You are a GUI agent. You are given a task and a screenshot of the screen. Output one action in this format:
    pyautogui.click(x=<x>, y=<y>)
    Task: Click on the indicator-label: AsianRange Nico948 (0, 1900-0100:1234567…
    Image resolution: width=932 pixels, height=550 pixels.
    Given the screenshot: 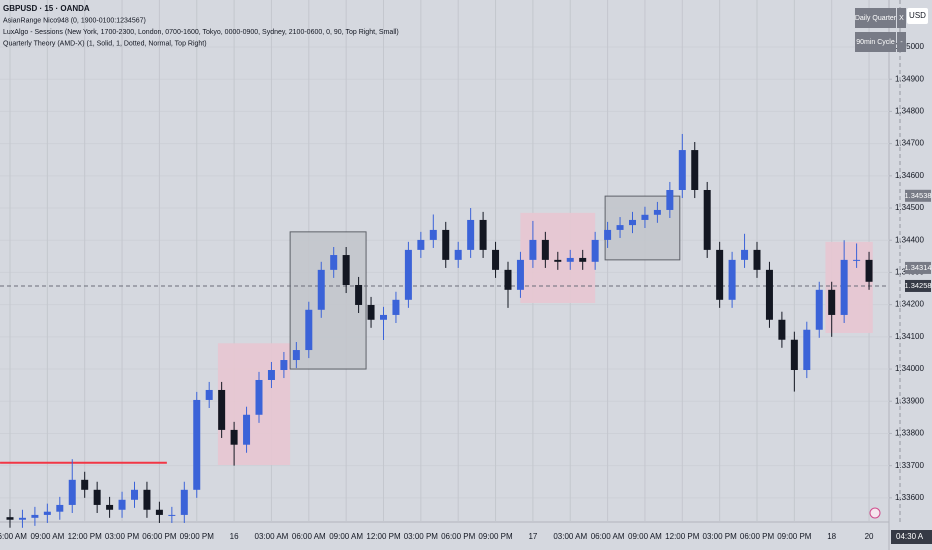 What is the action you would take?
    pyautogui.click(x=74, y=20)
    